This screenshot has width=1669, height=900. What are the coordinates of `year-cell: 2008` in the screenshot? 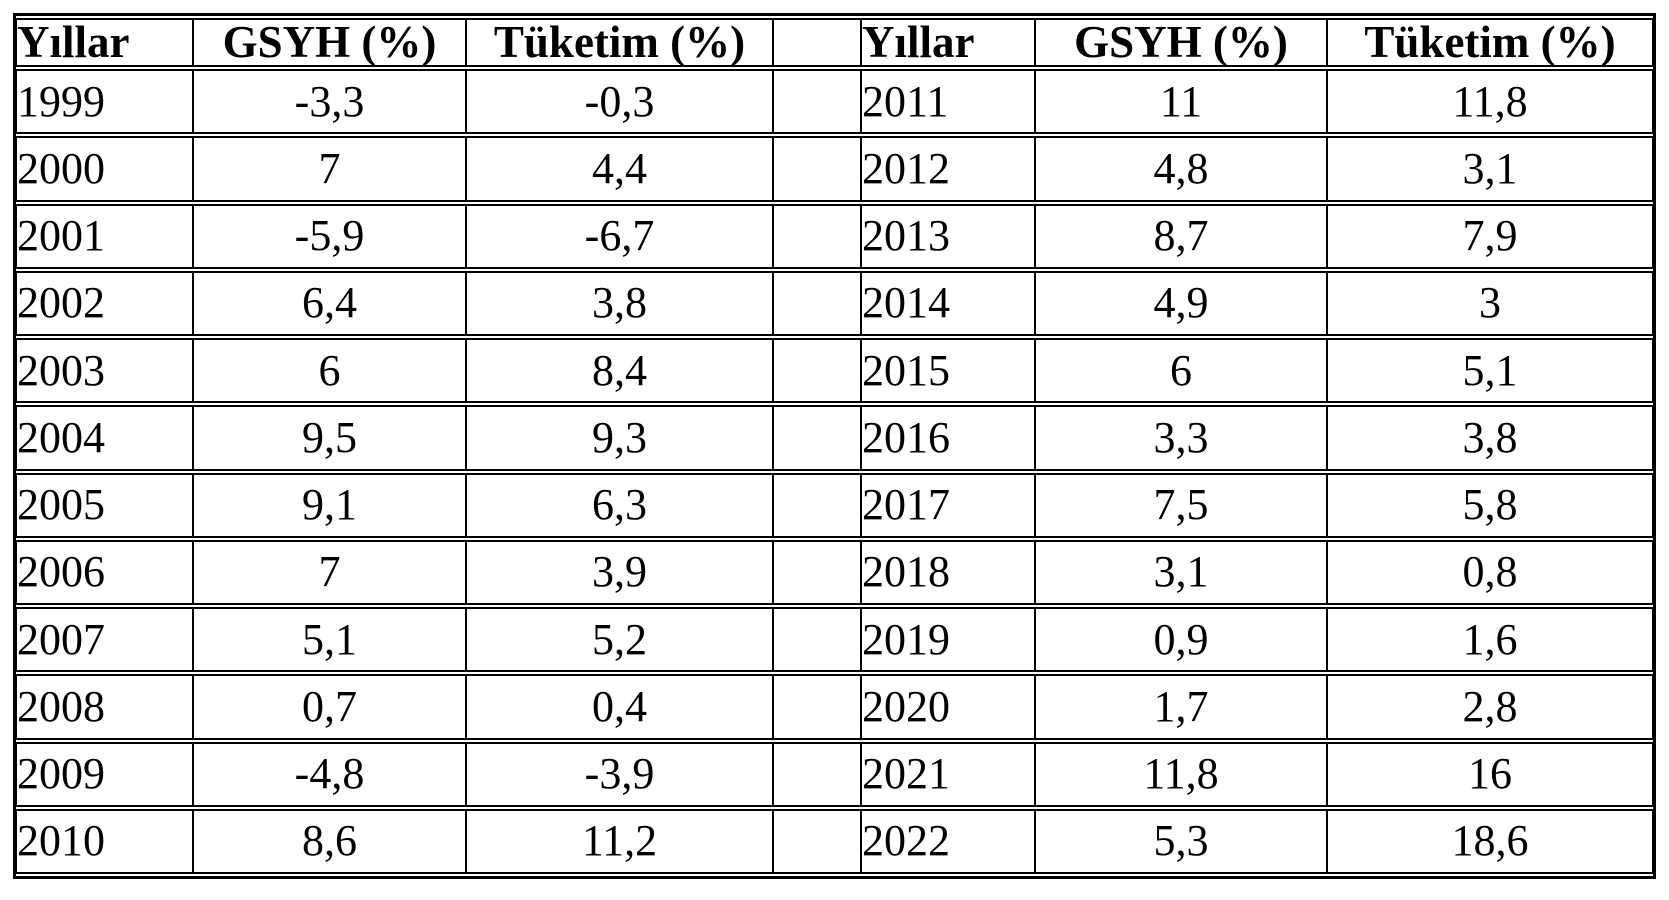 It's located at (104, 707).